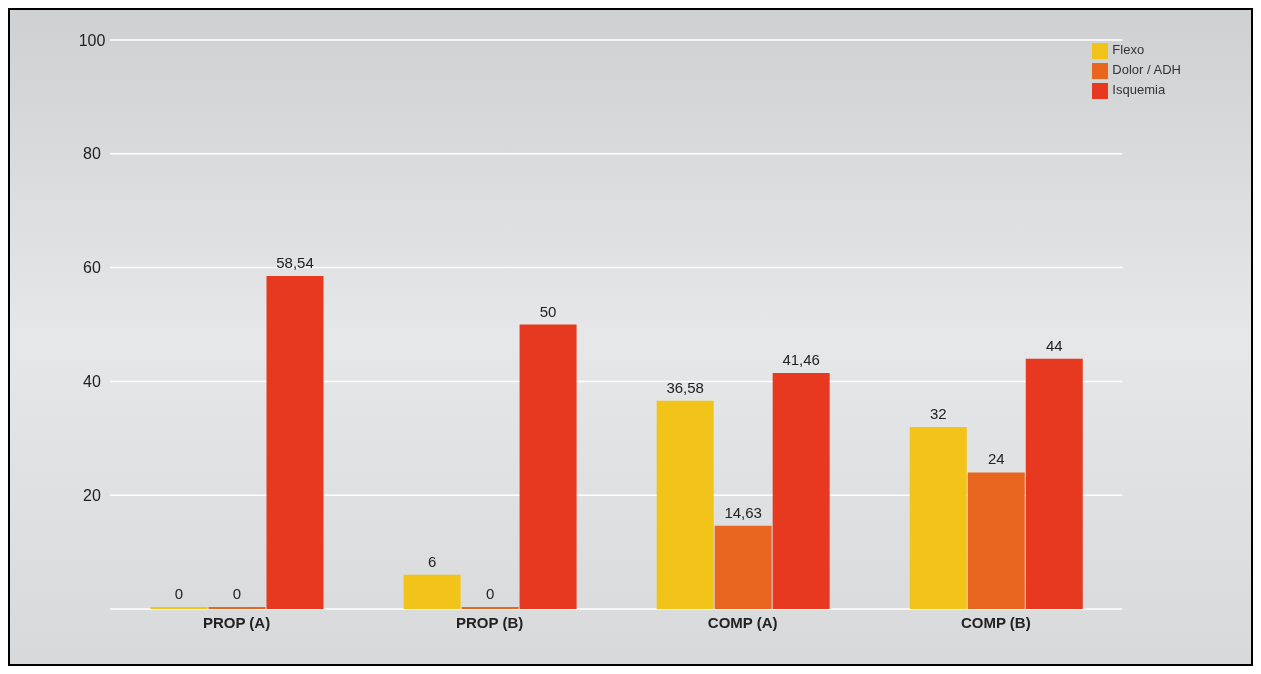 This screenshot has width=1261, height=674. What do you see at coordinates (490, 622) in the screenshot?
I see `x-tick-label: PROP (B)` at bounding box center [490, 622].